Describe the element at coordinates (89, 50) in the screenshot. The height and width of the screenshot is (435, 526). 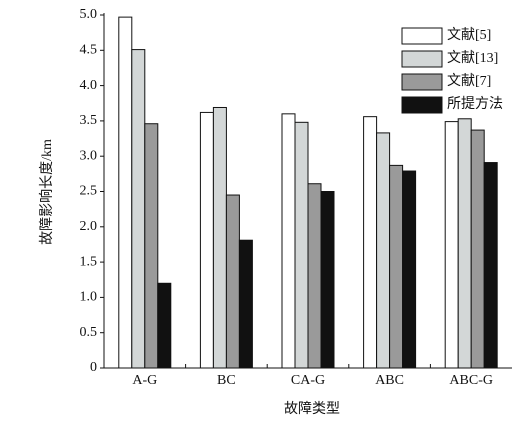
I see `y-tick-label: 4.5` at that location.